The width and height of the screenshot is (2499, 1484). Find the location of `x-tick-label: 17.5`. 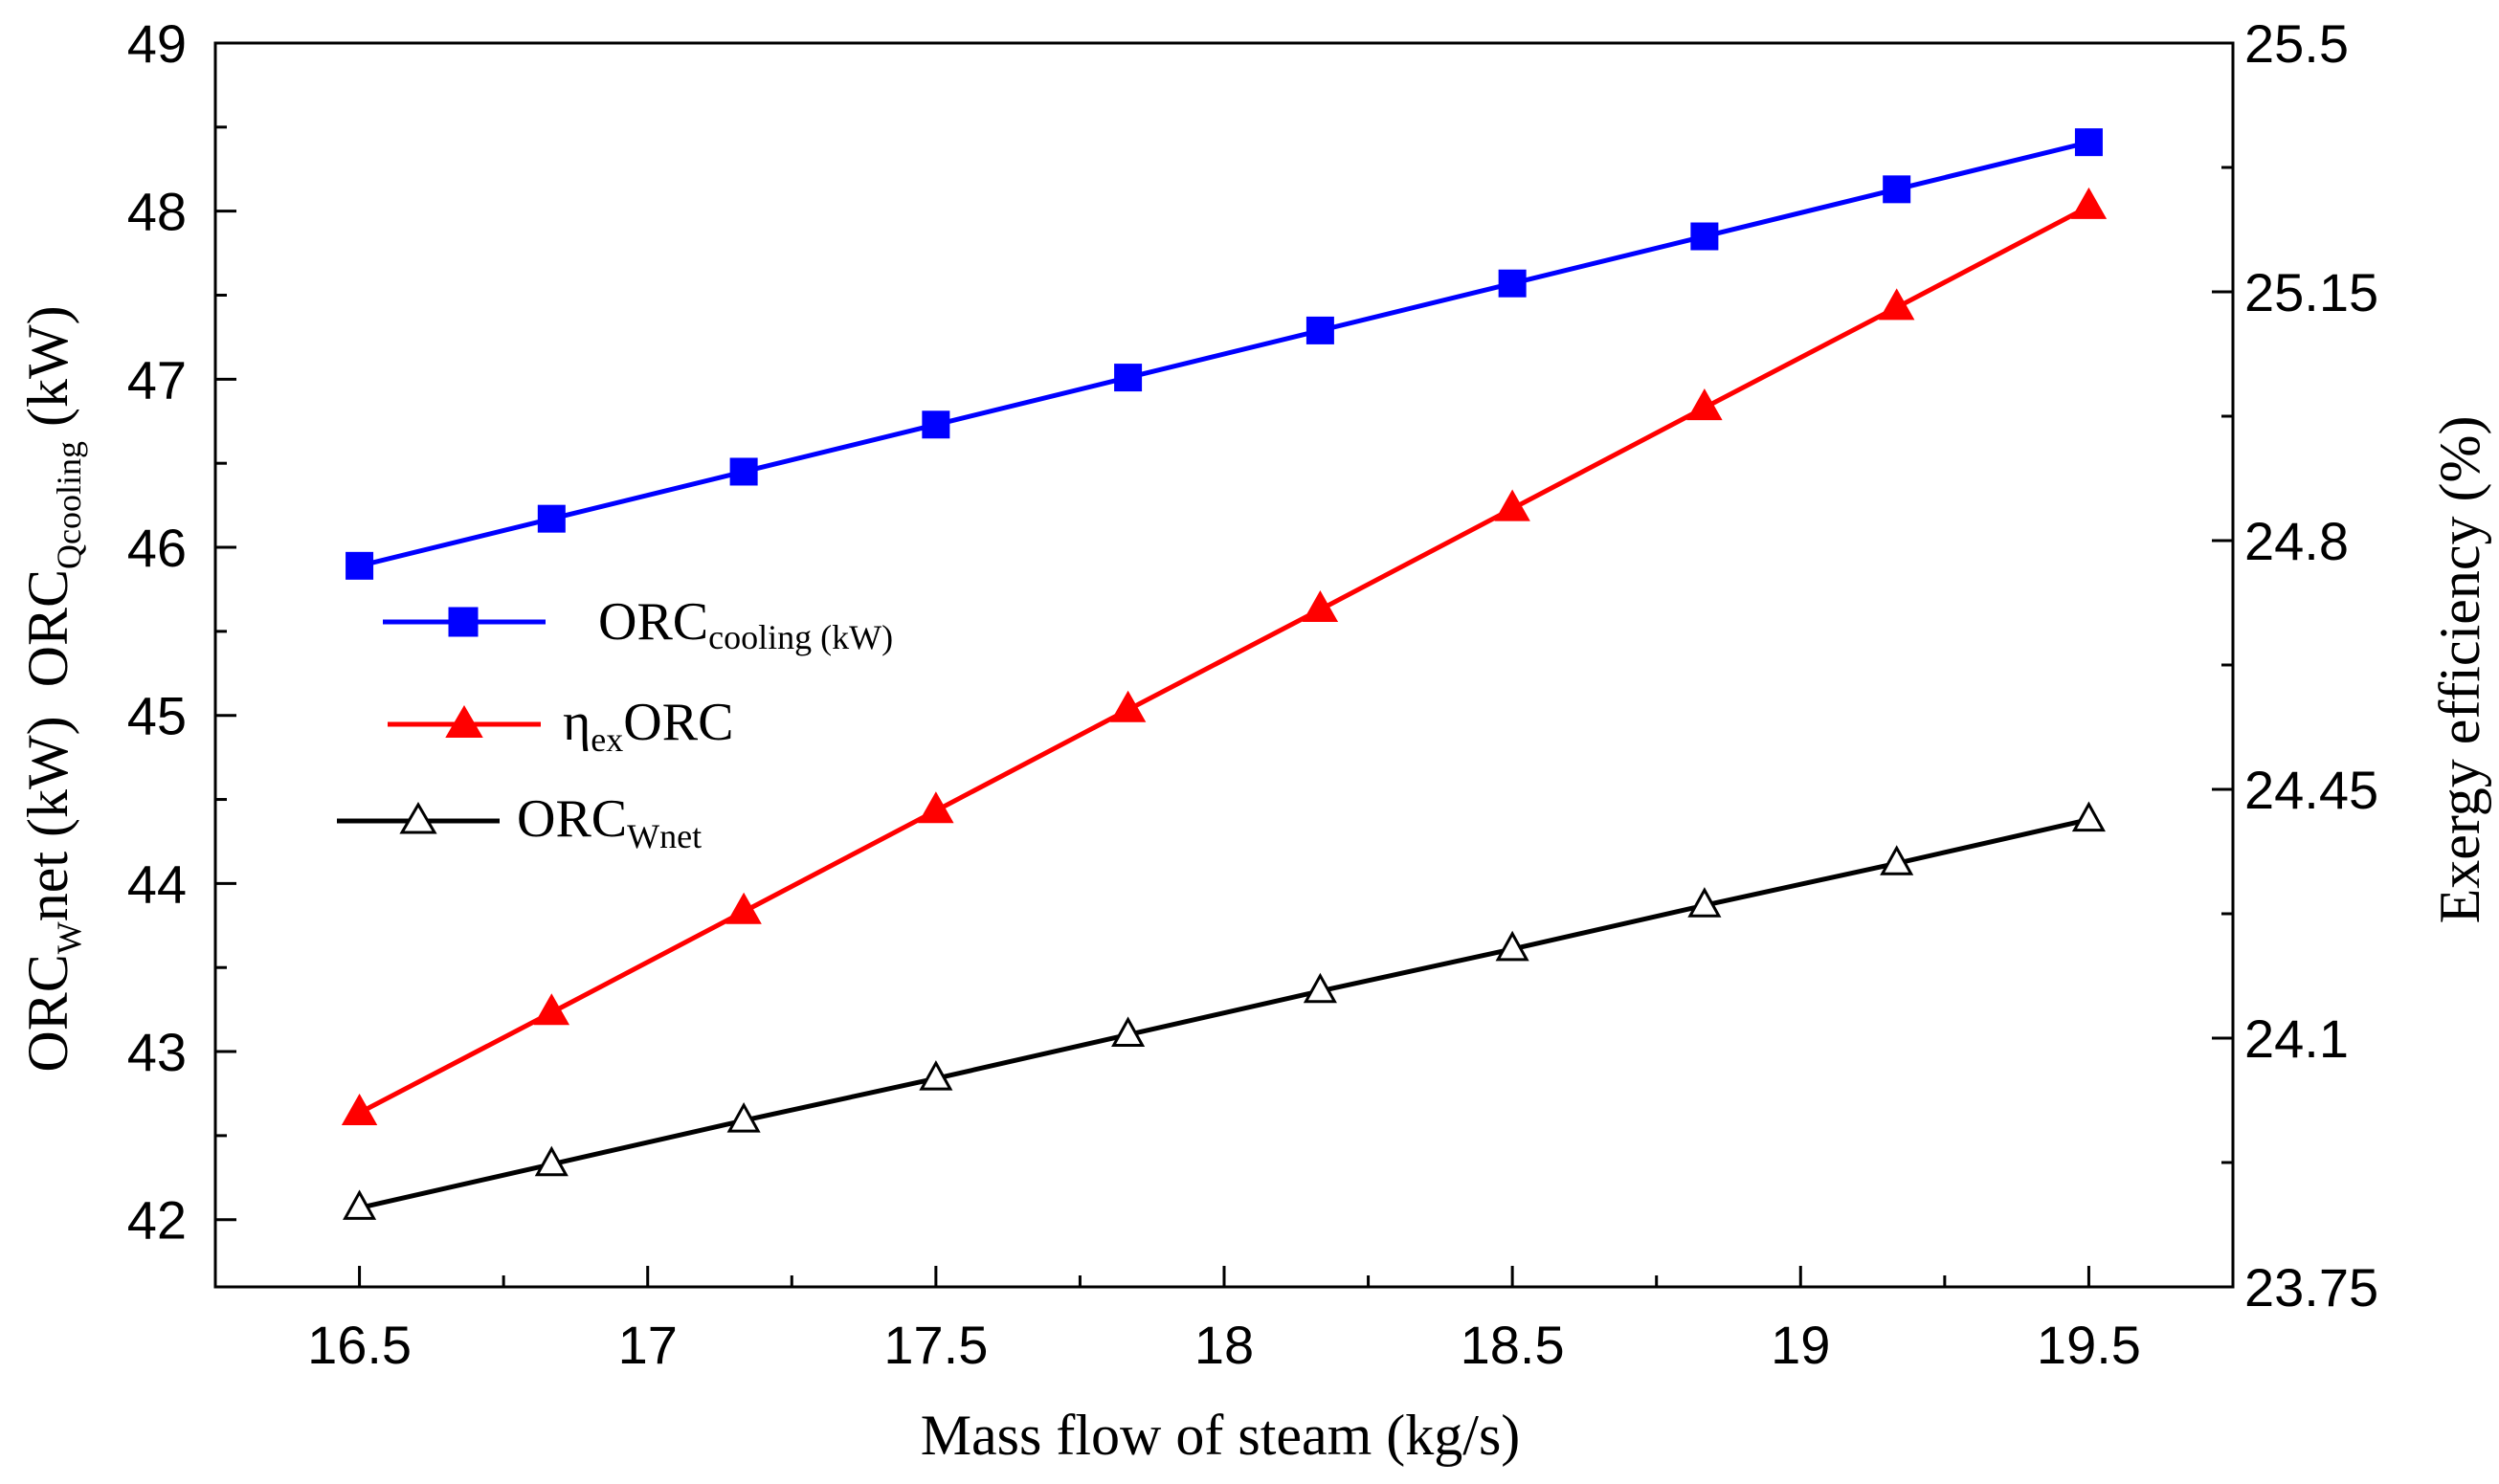

x-tick-label: 17.5 is located at coordinates (935, 1345).